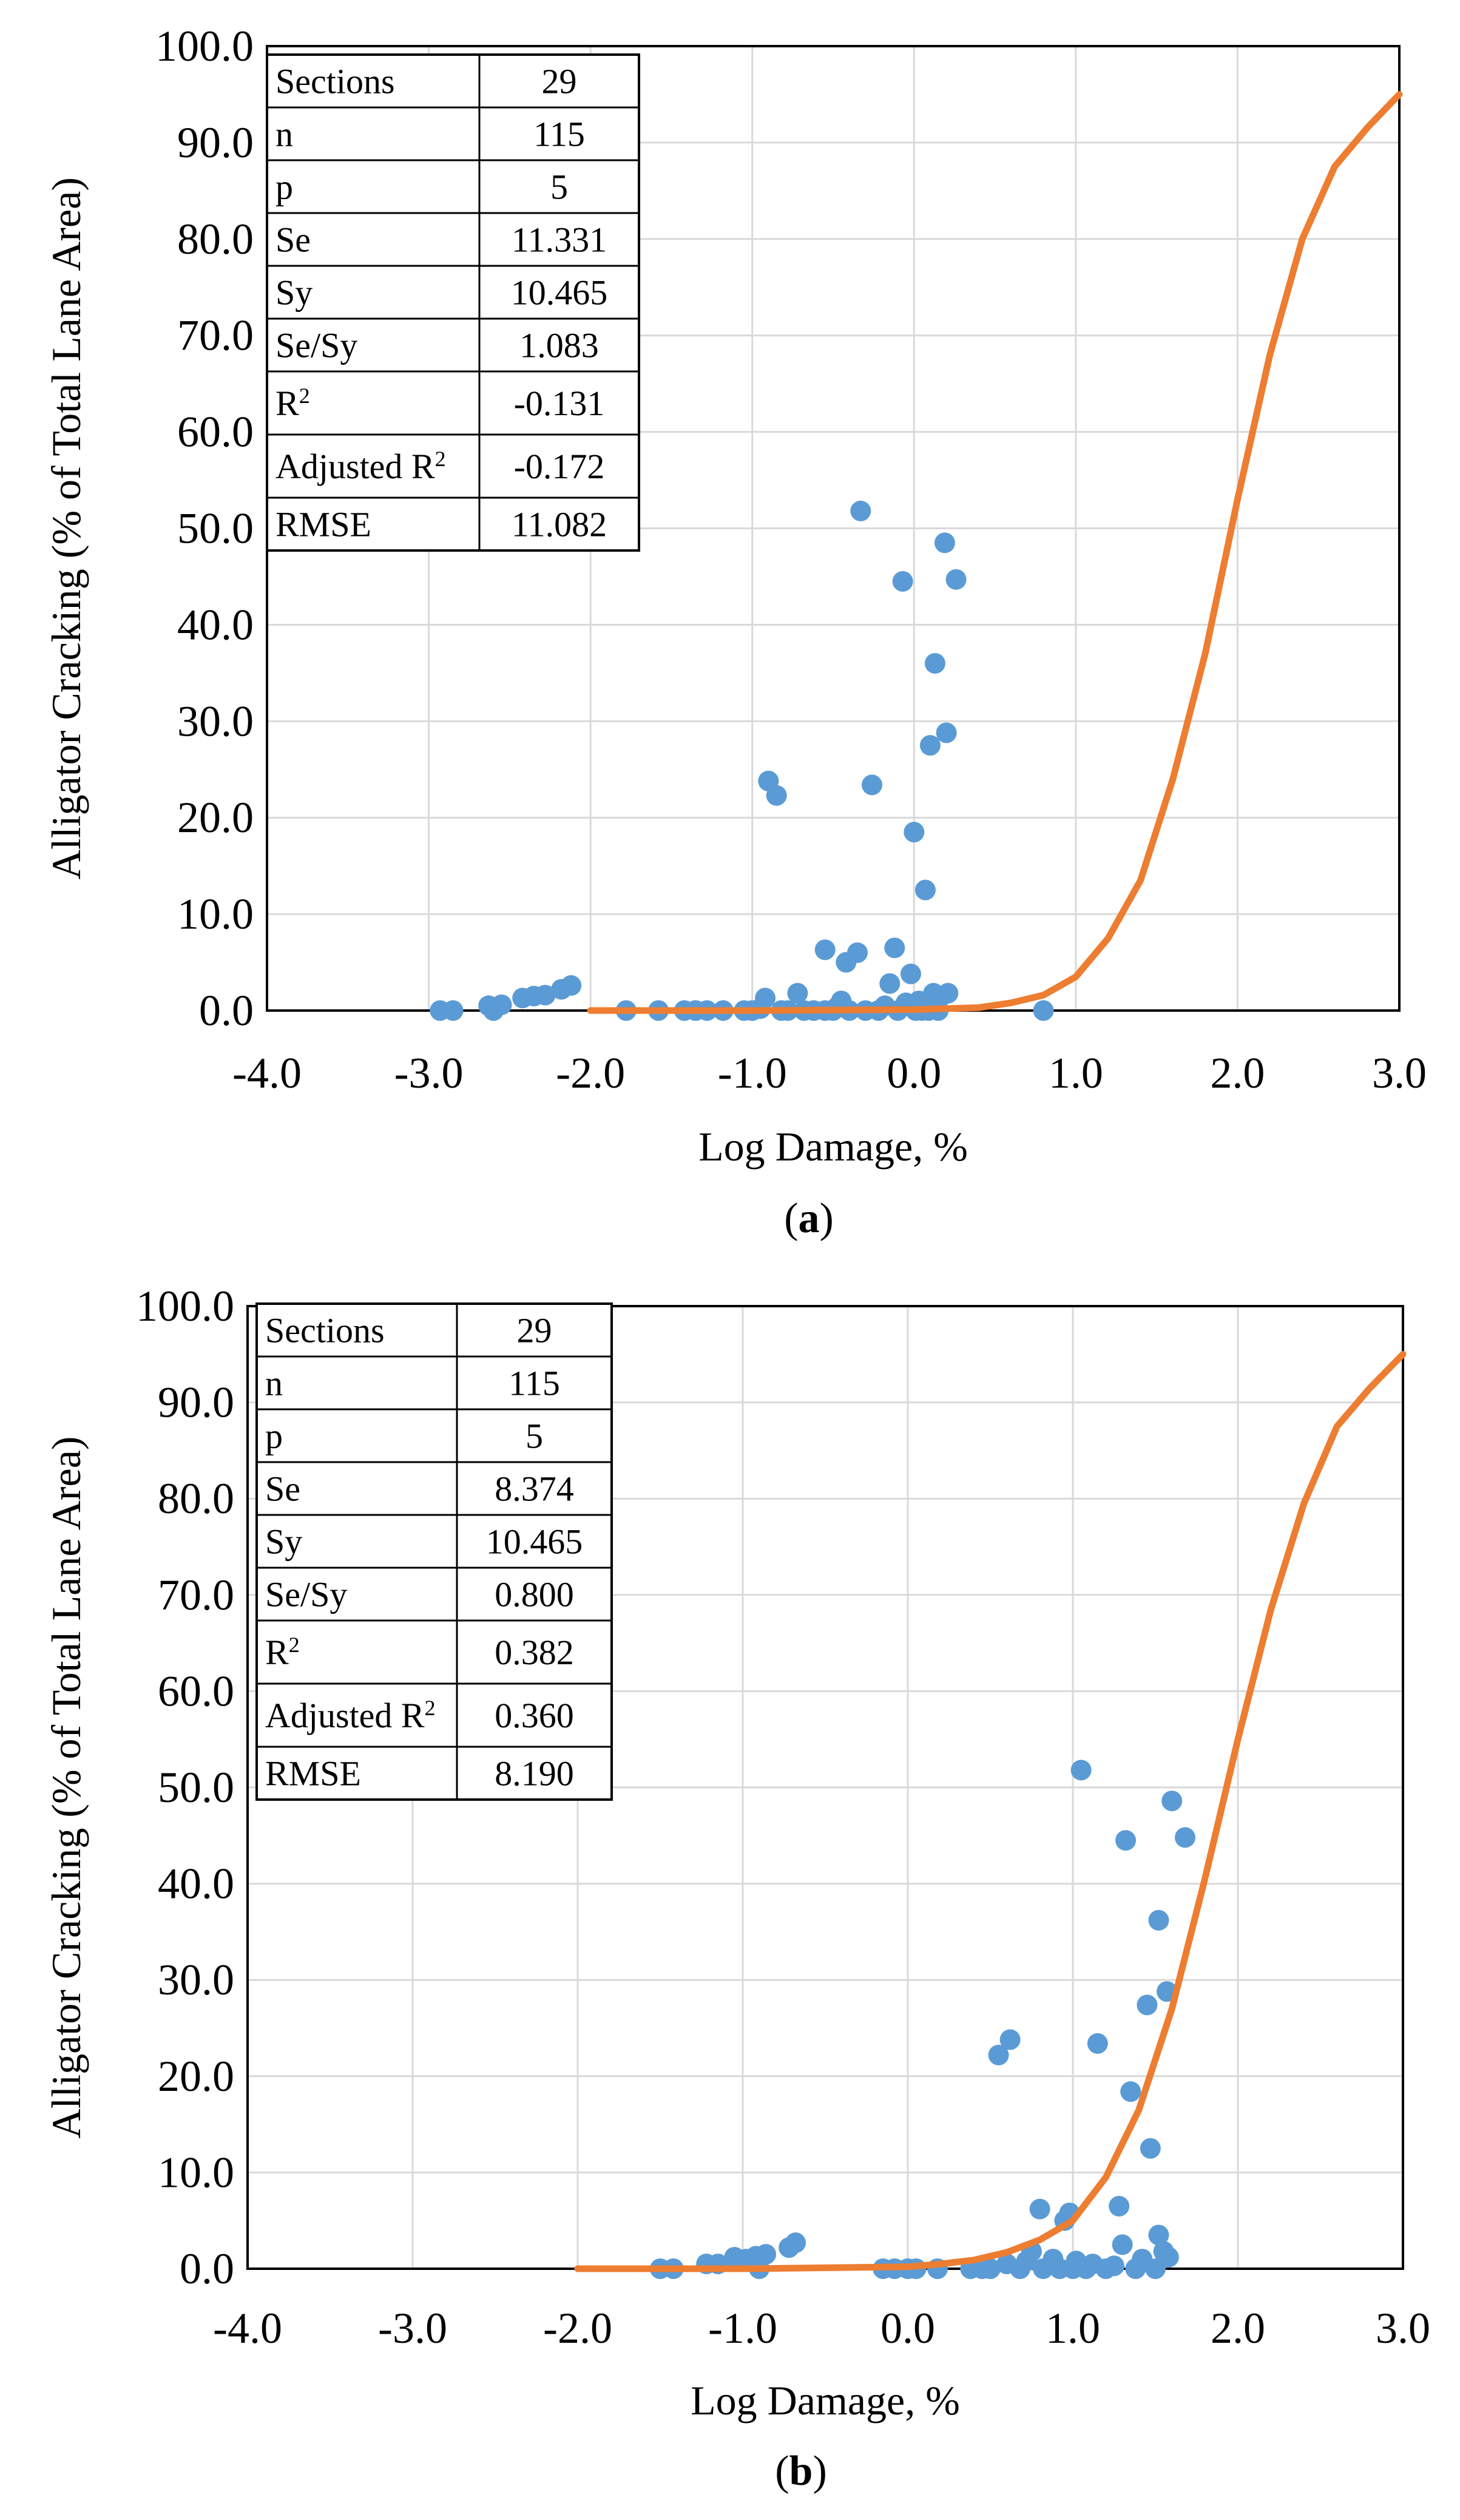  I want to click on y-tick-label: 40.0, so click(216, 624).